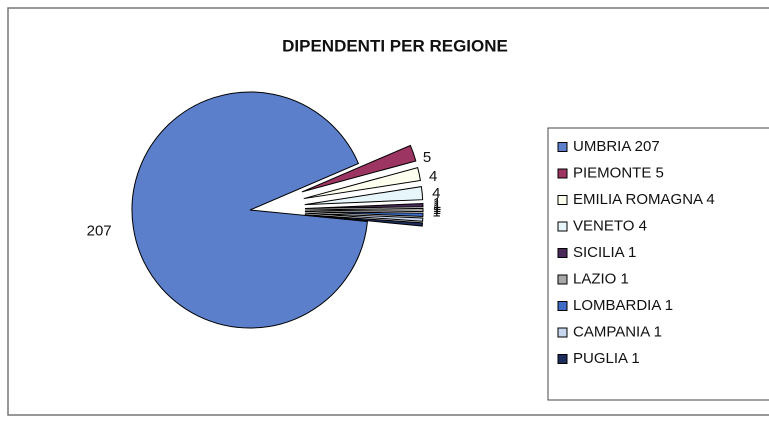 The image size is (769, 432). What do you see at coordinates (644, 199) in the screenshot?
I see `legend-label: EMILIA ROMAGNA 4` at bounding box center [644, 199].